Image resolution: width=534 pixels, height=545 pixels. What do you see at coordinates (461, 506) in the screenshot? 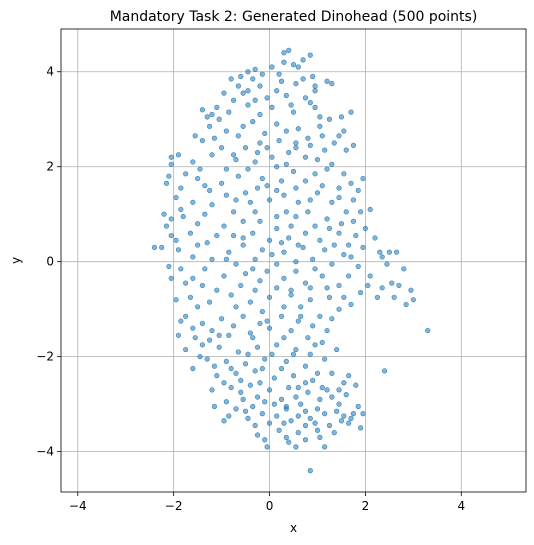
I see `x-tick-label: 4` at bounding box center [461, 506].